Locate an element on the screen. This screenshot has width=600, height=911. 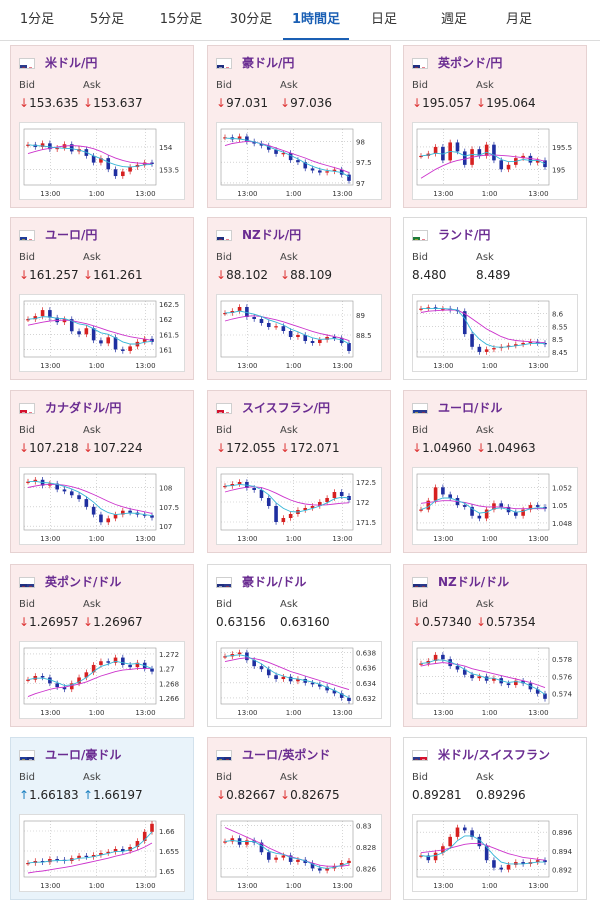
pair-title: ユーロ/豪ドル is located at coordinates (83, 755).